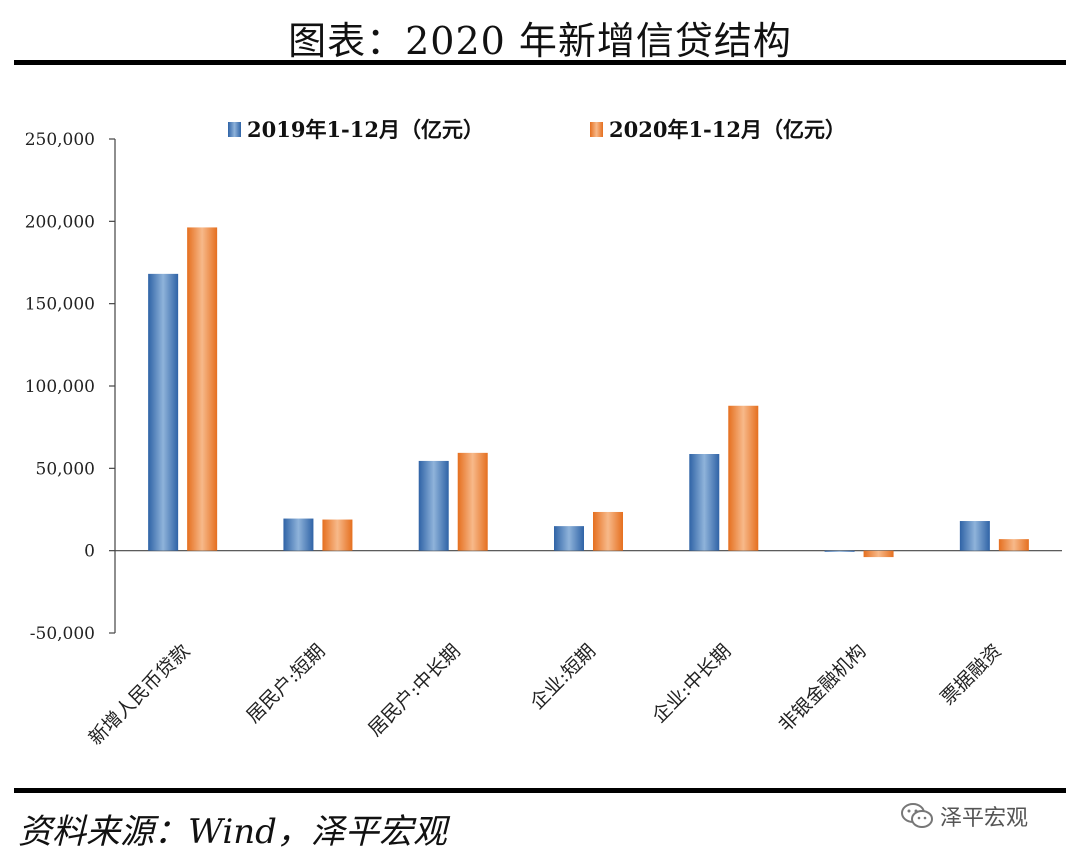 This screenshot has height=862, width=1080. What do you see at coordinates (414, 690) in the screenshot?
I see `x-tick-label: 居民户:中长期` at bounding box center [414, 690].